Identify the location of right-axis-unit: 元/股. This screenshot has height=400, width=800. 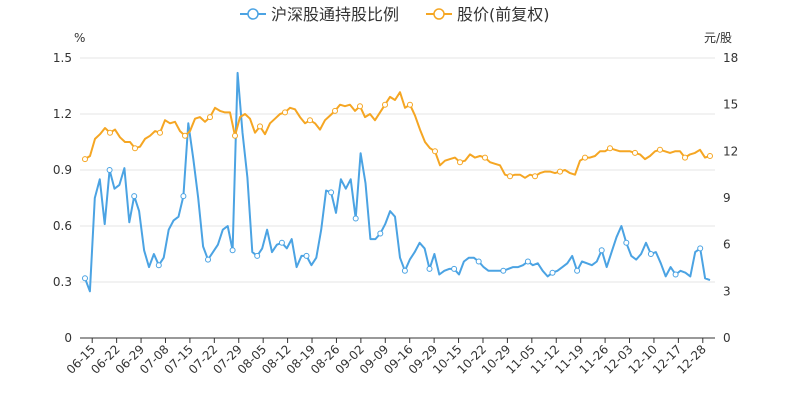
(718, 38).